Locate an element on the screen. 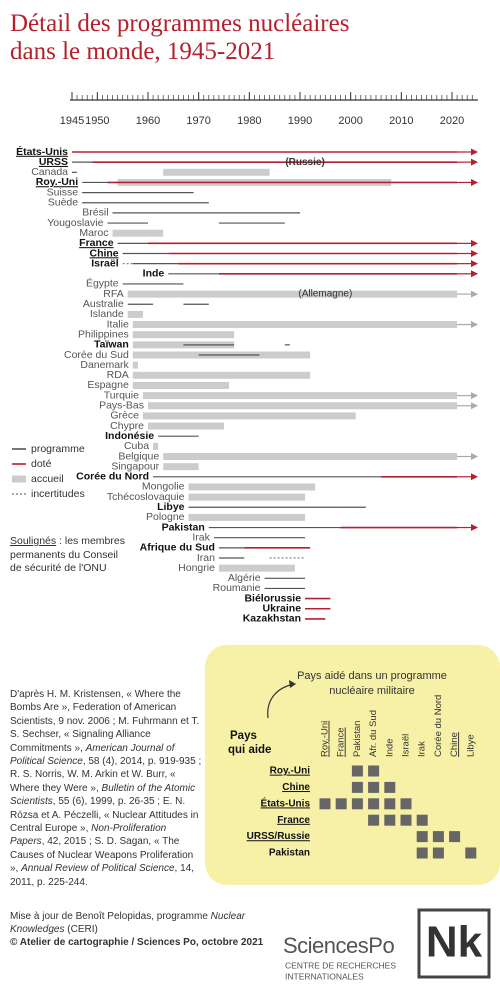 The height and width of the screenshot is (995, 500). logo-line: CENTRE DE RECHERCHES is located at coordinates (340, 965).